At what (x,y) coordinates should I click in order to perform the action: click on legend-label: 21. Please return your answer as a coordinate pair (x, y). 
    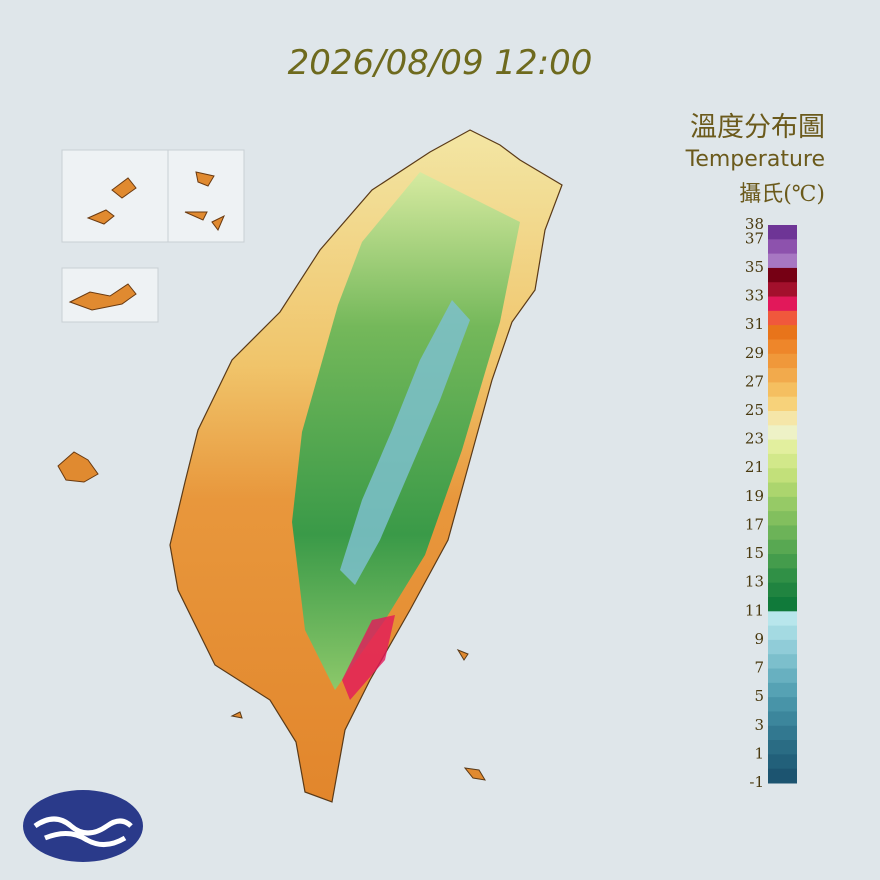
    Looking at the image, I should click on (754, 467).